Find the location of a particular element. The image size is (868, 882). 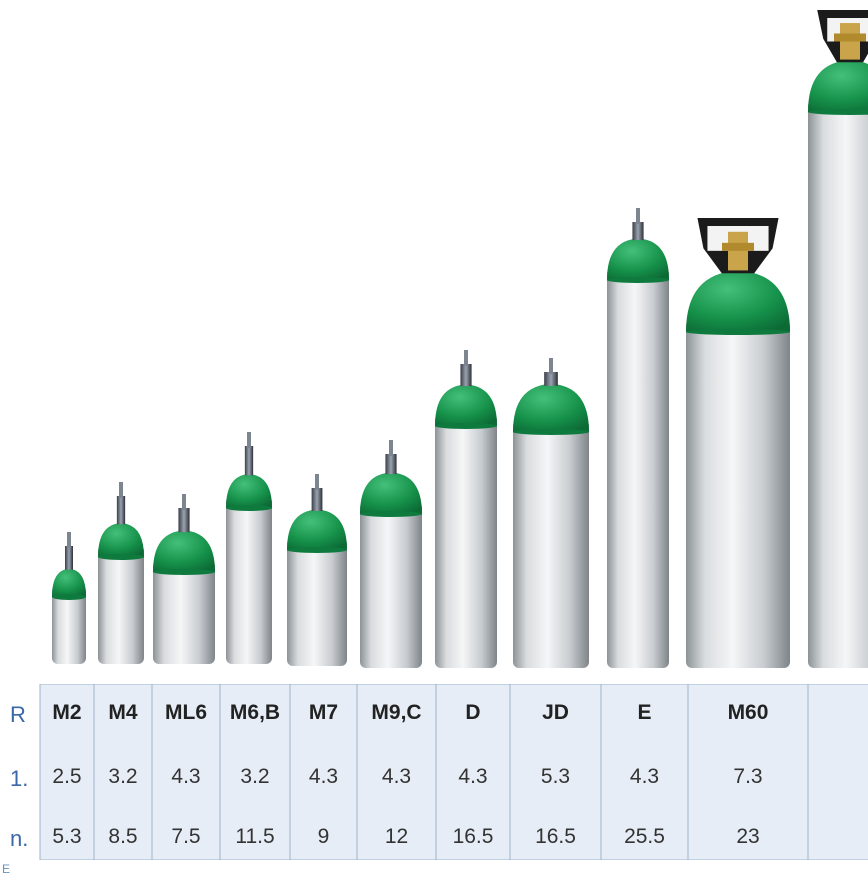

column-header: D is located at coordinates (473, 712).